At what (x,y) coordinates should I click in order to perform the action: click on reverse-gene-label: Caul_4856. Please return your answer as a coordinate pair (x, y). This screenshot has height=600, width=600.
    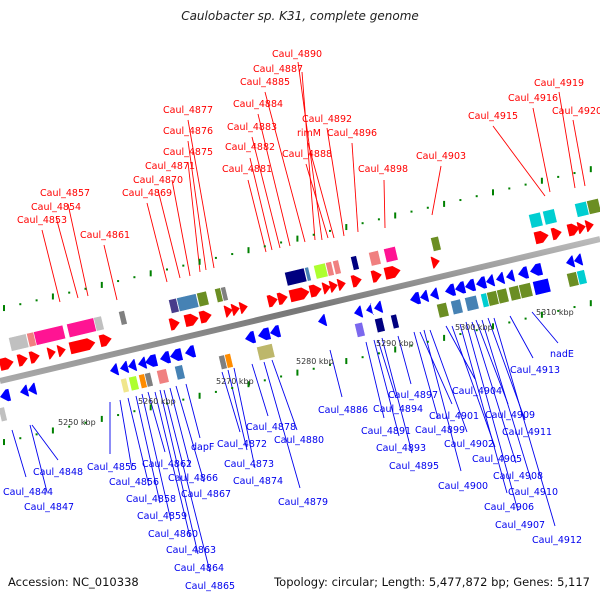
    Looking at the image, I should click on (134, 443).